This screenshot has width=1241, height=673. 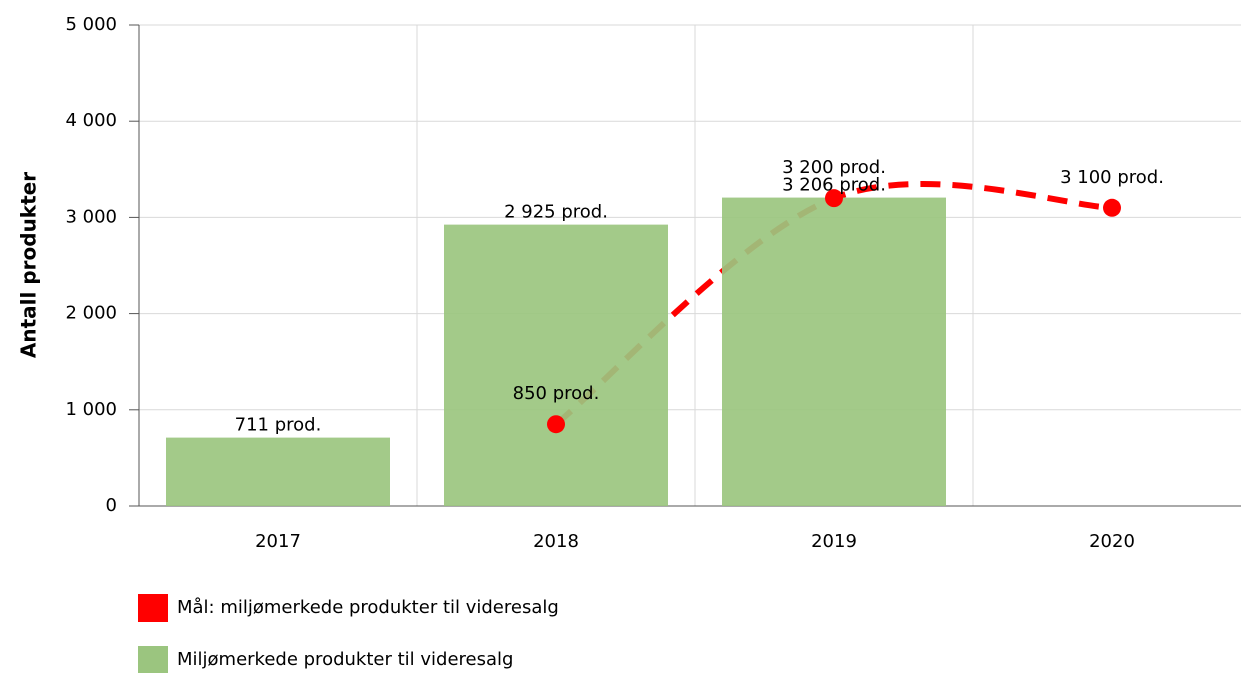 I want to click on legend-label: Miljømerkede produkter til videresalg, so click(x=345, y=659).